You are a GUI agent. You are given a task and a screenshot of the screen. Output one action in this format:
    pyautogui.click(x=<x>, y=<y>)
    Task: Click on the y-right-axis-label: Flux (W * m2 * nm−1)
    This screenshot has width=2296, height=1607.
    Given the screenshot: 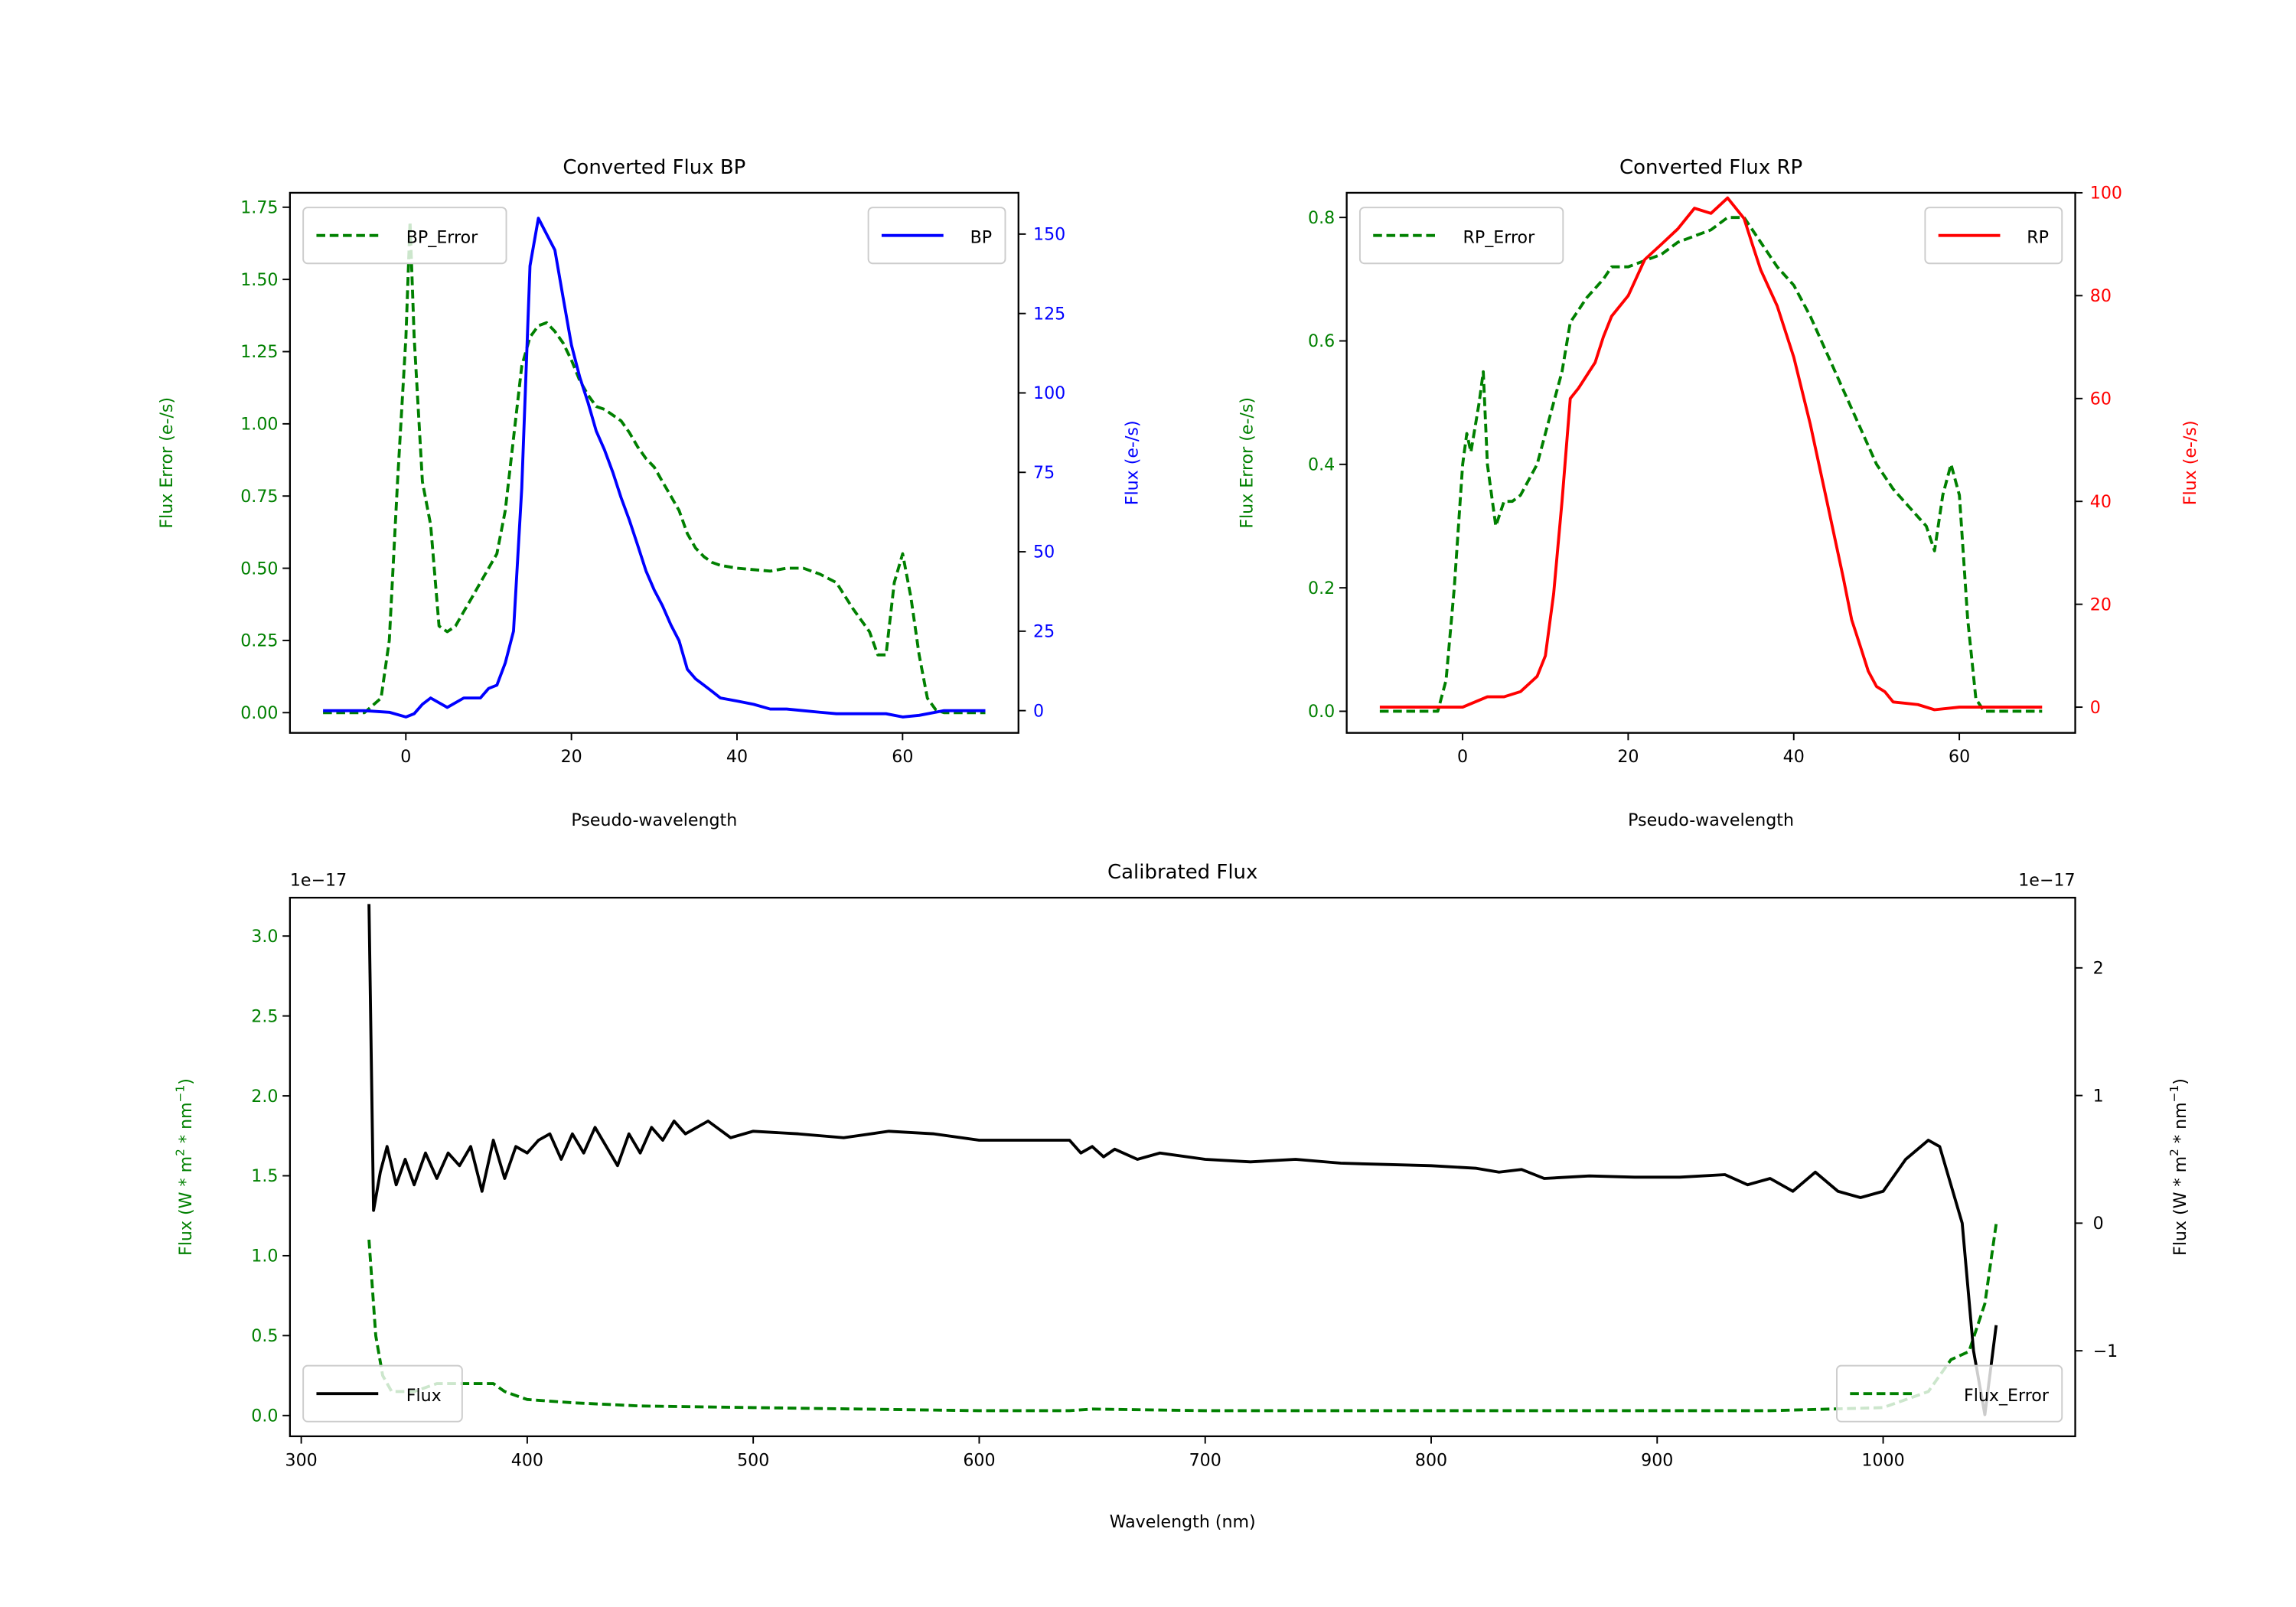 What is the action you would take?
    pyautogui.click(x=2178, y=1167)
    